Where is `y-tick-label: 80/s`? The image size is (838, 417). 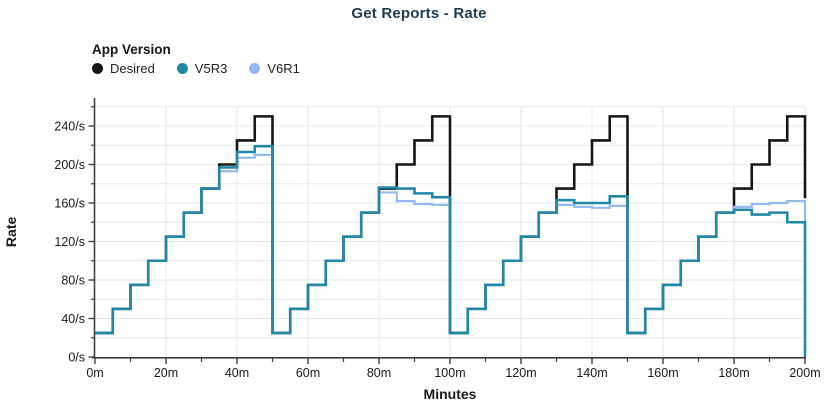
y-tick-label: 80/s is located at coordinates (73, 281).